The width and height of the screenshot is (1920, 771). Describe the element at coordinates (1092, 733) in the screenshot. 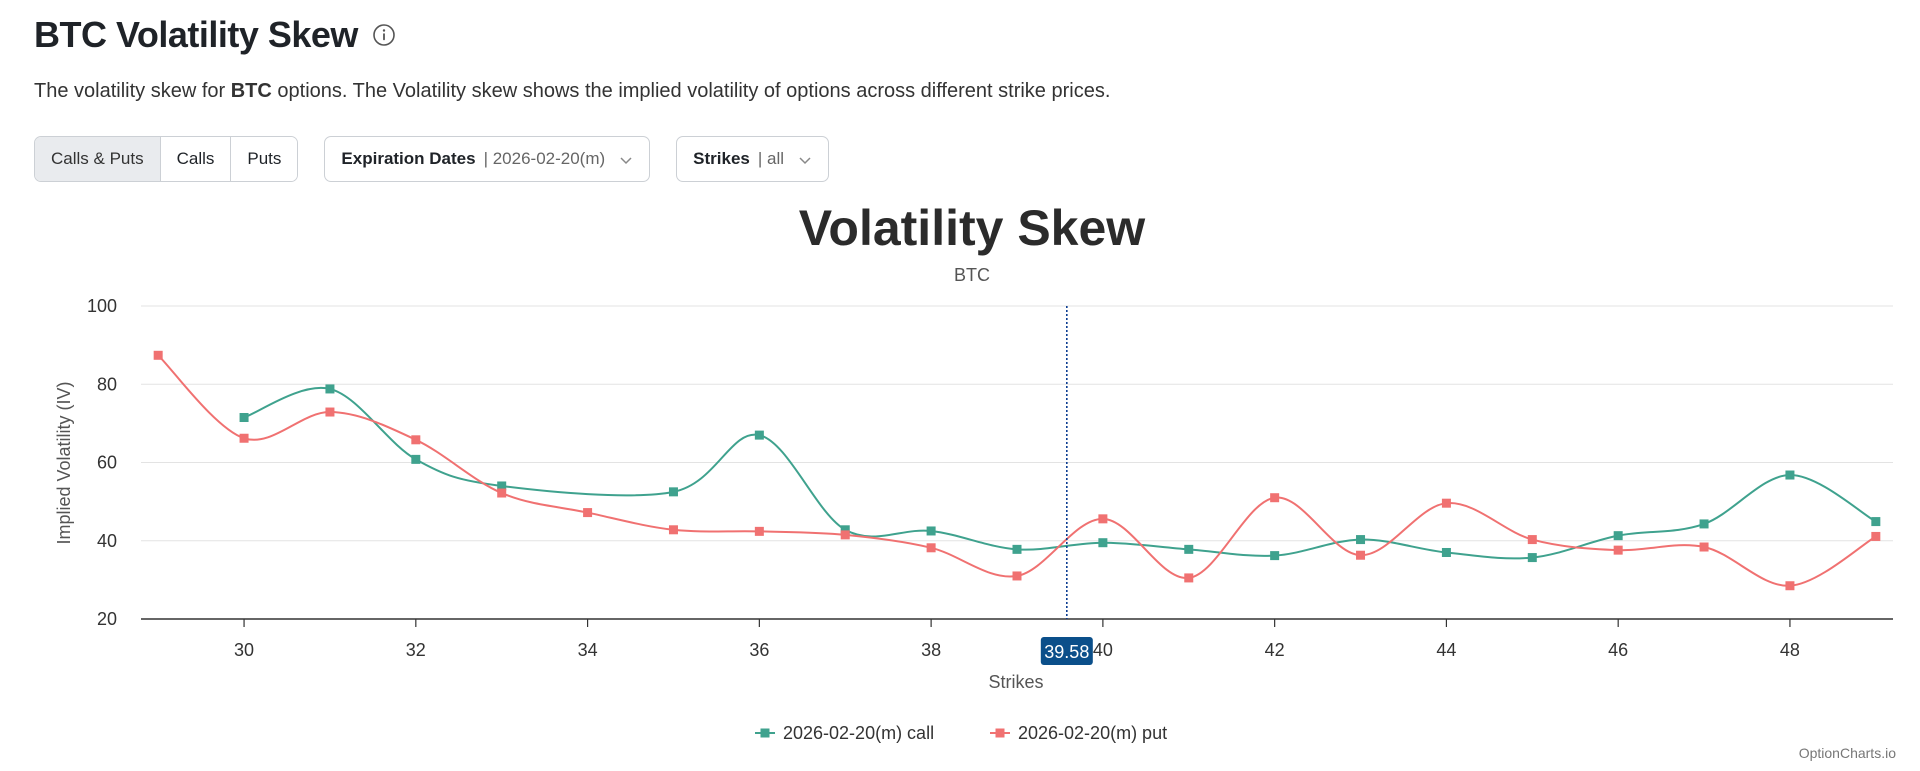

I see `legend-label-put: 2026-02-20(m) put` at that location.